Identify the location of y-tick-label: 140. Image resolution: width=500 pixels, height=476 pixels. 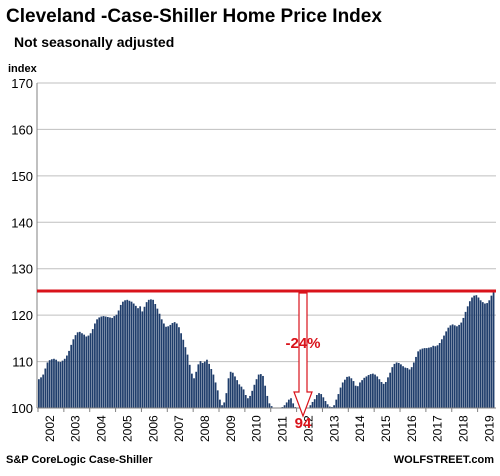
(22, 222).